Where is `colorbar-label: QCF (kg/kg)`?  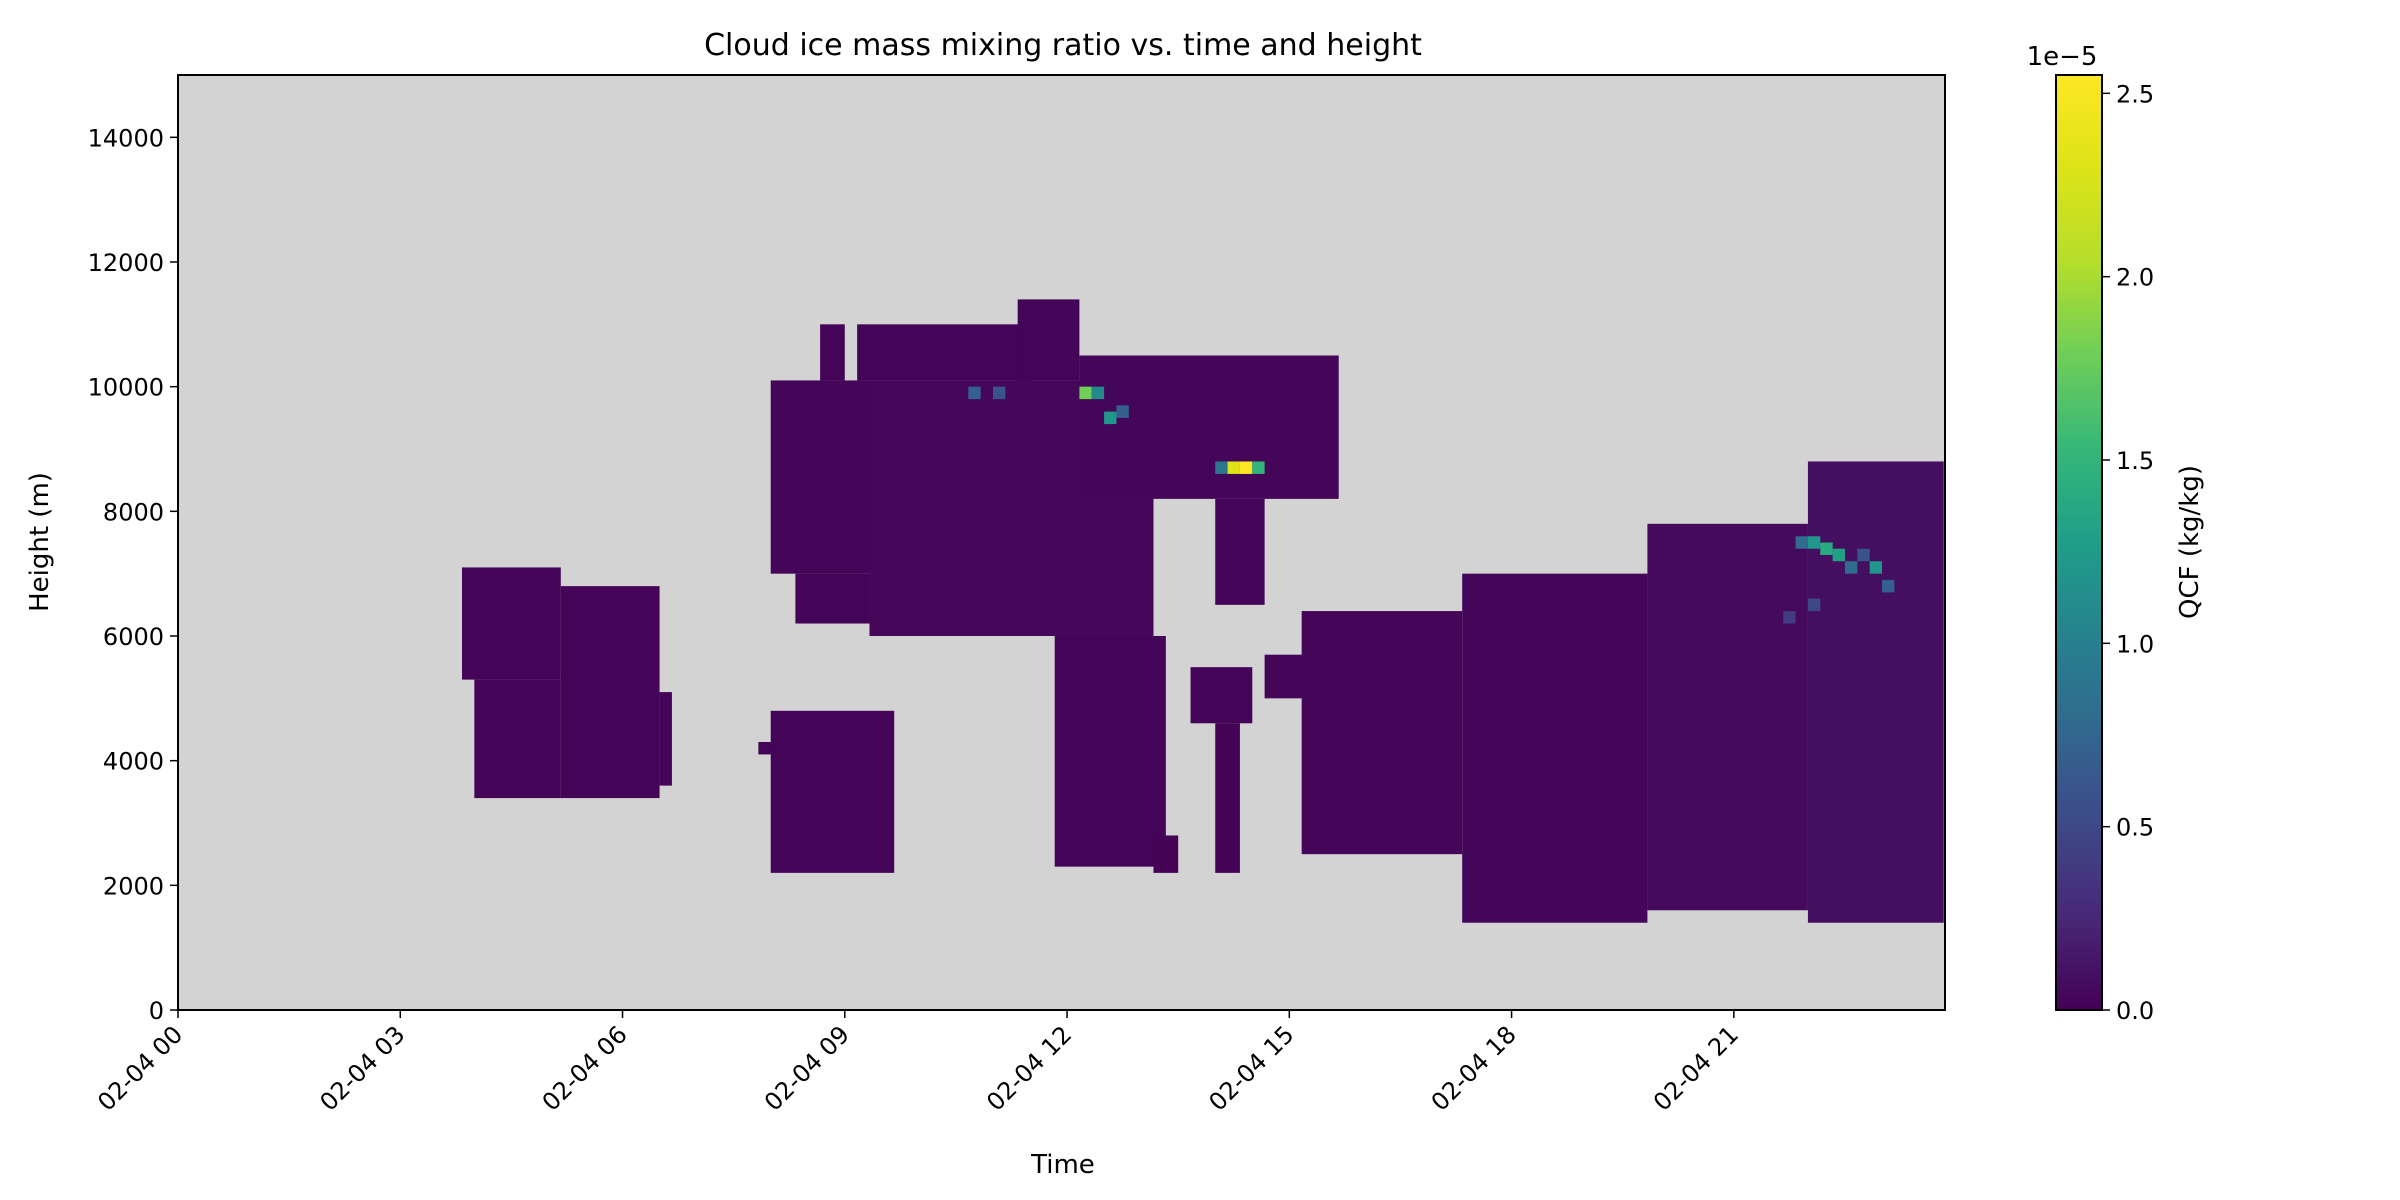 colorbar-label: QCF (kg/kg) is located at coordinates (2190, 542).